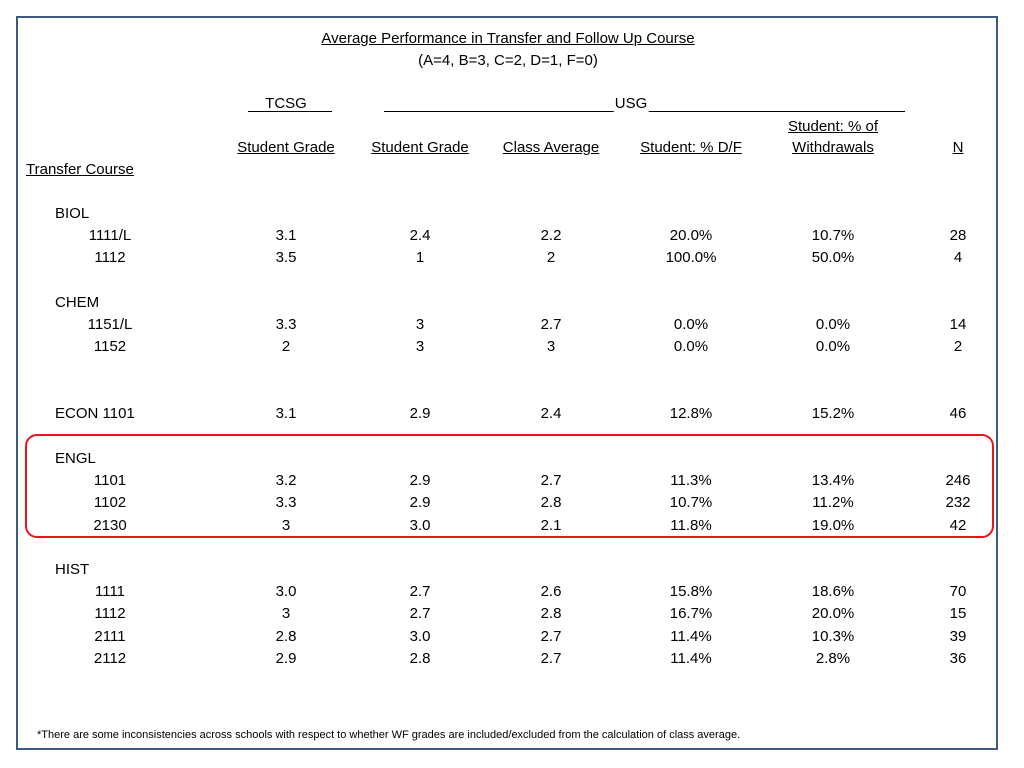  What do you see at coordinates (95, 413) in the screenshot?
I see `cell-course: ECON 1101` at bounding box center [95, 413].